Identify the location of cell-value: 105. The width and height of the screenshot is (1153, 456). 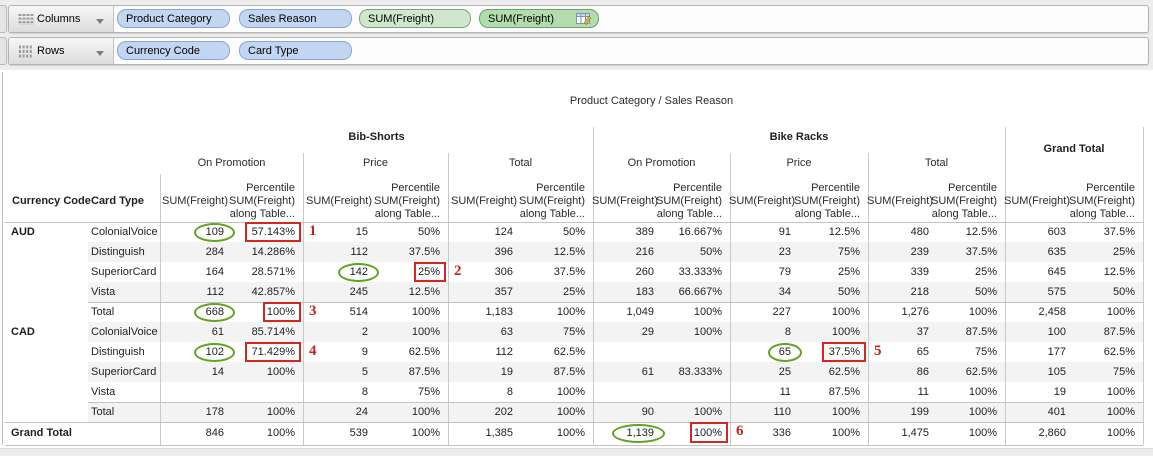
(1056, 372).